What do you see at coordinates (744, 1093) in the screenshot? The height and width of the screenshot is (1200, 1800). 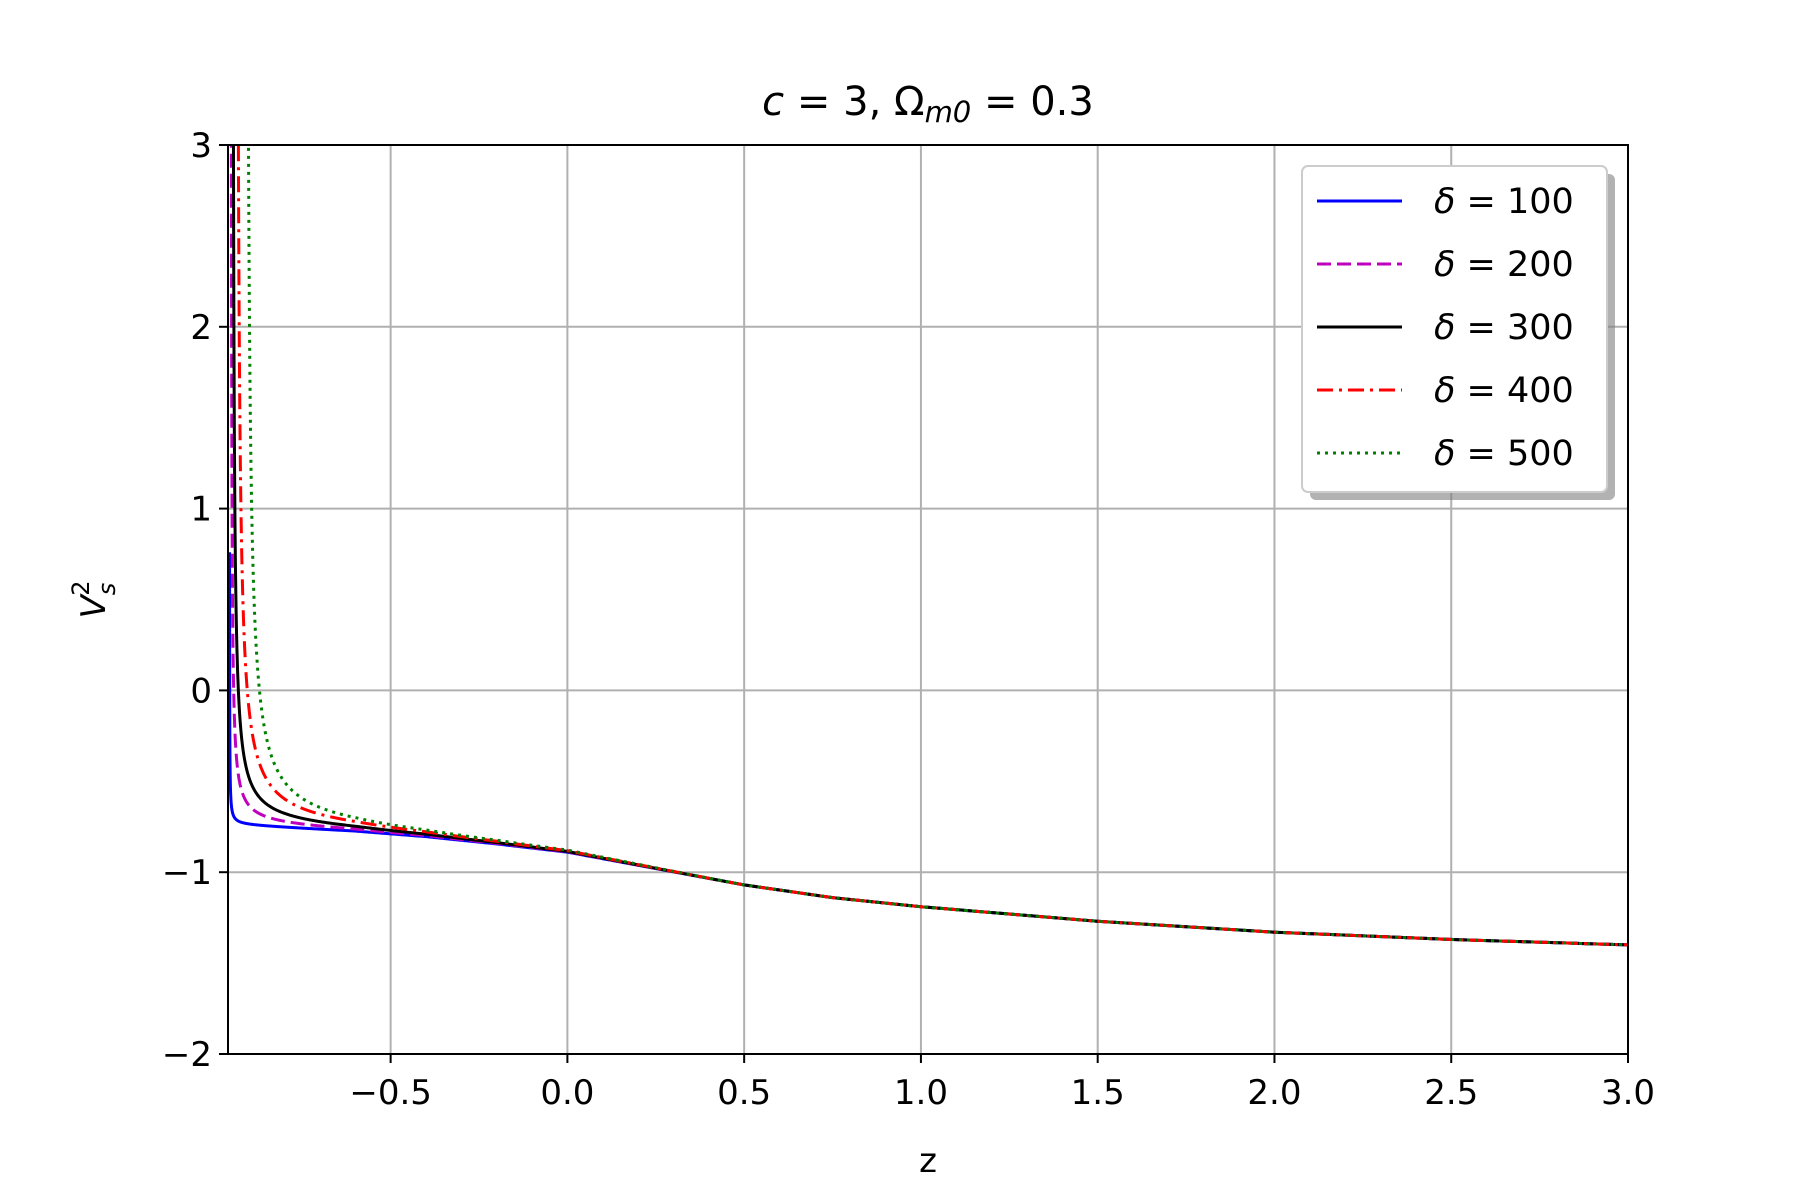 I see `x-tick-label: 0.5` at bounding box center [744, 1093].